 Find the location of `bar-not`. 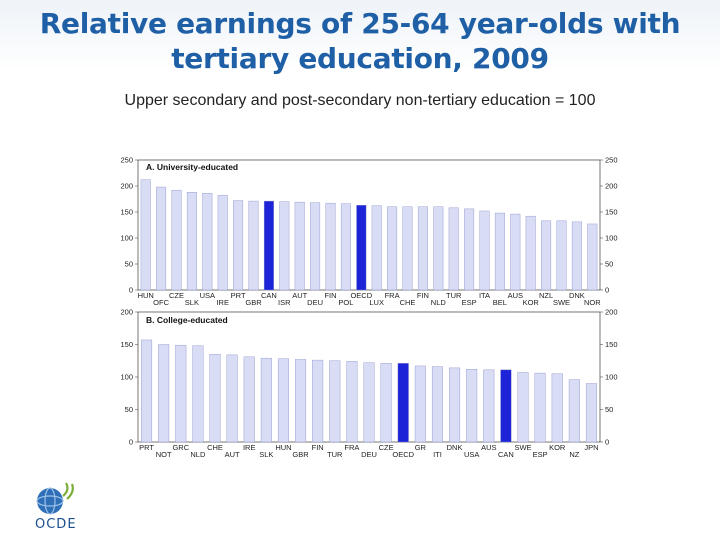

bar-not is located at coordinates (164, 393).